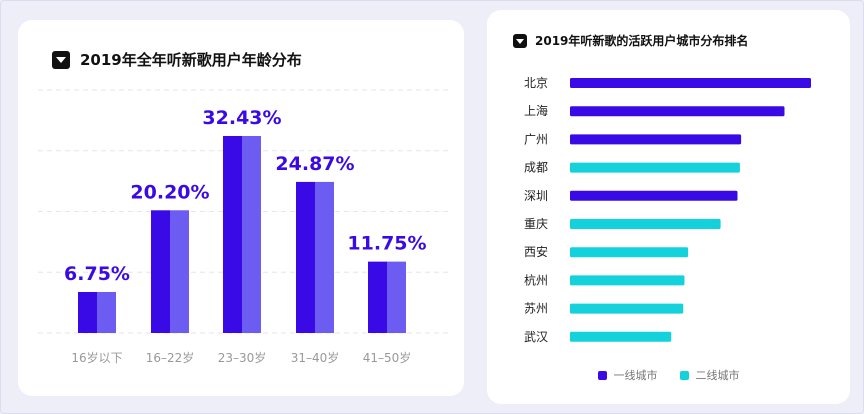 The image size is (864, 414). I want to click on city-label: 武汉, so click(536, 337).